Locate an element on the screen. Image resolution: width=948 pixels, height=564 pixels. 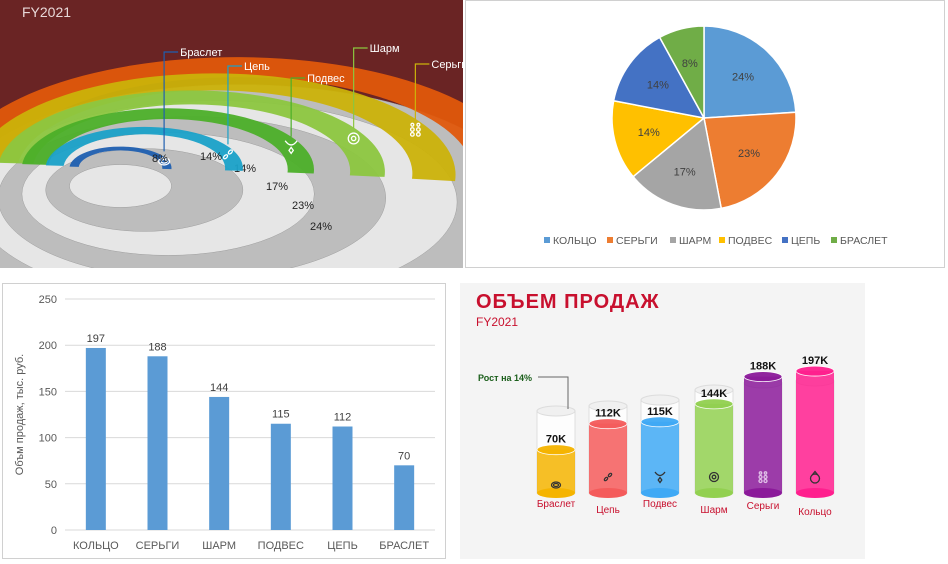
charm-icon is located at coordinates (714, 477).